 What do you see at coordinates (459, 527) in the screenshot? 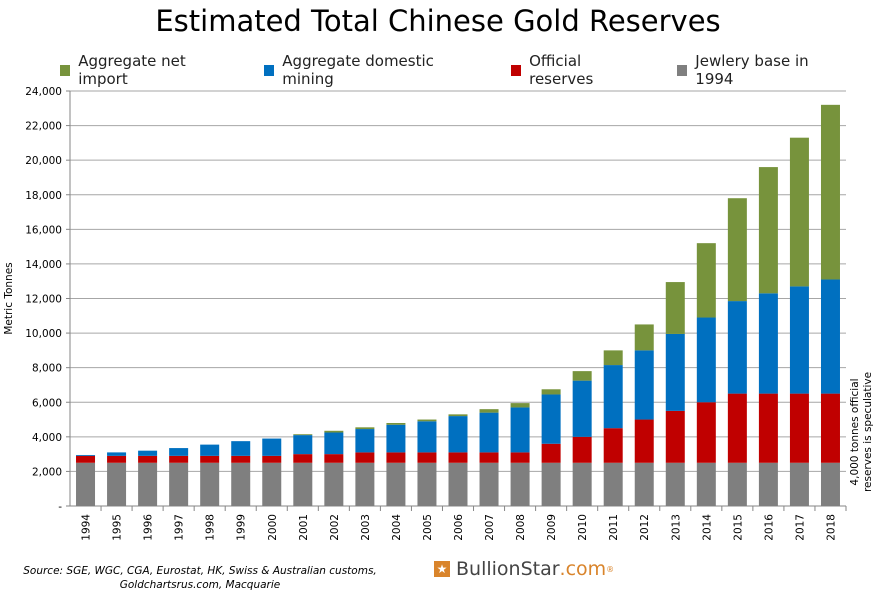
I see `x-tick-label: 2006` at bounding box center [459, 527].